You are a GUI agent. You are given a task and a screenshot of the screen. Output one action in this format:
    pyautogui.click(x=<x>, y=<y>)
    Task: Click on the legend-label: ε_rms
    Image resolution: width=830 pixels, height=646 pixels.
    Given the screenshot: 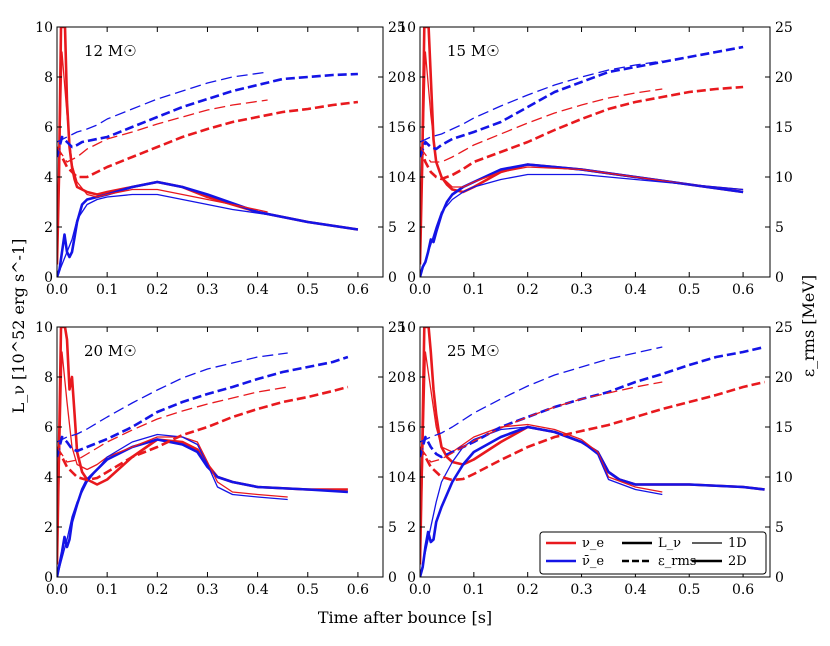 What is the action you would take?
    pyautogui.click(x=677, y=561)
    